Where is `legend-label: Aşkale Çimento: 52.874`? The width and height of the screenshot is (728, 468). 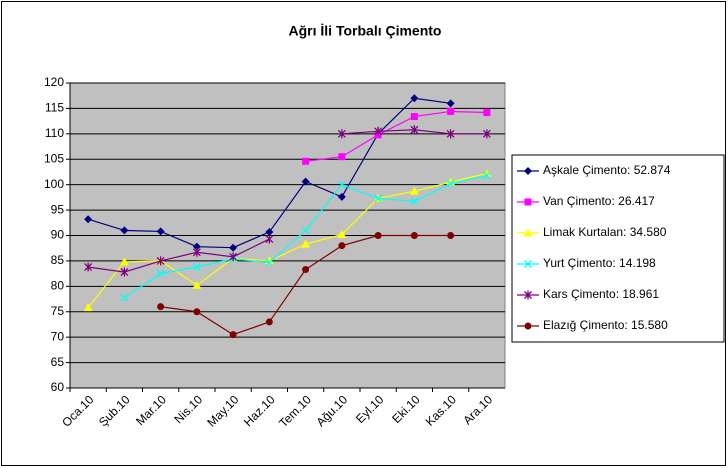
legend-label: Aşkale Çimento: 52.874 is located at coordinates (607, 170).